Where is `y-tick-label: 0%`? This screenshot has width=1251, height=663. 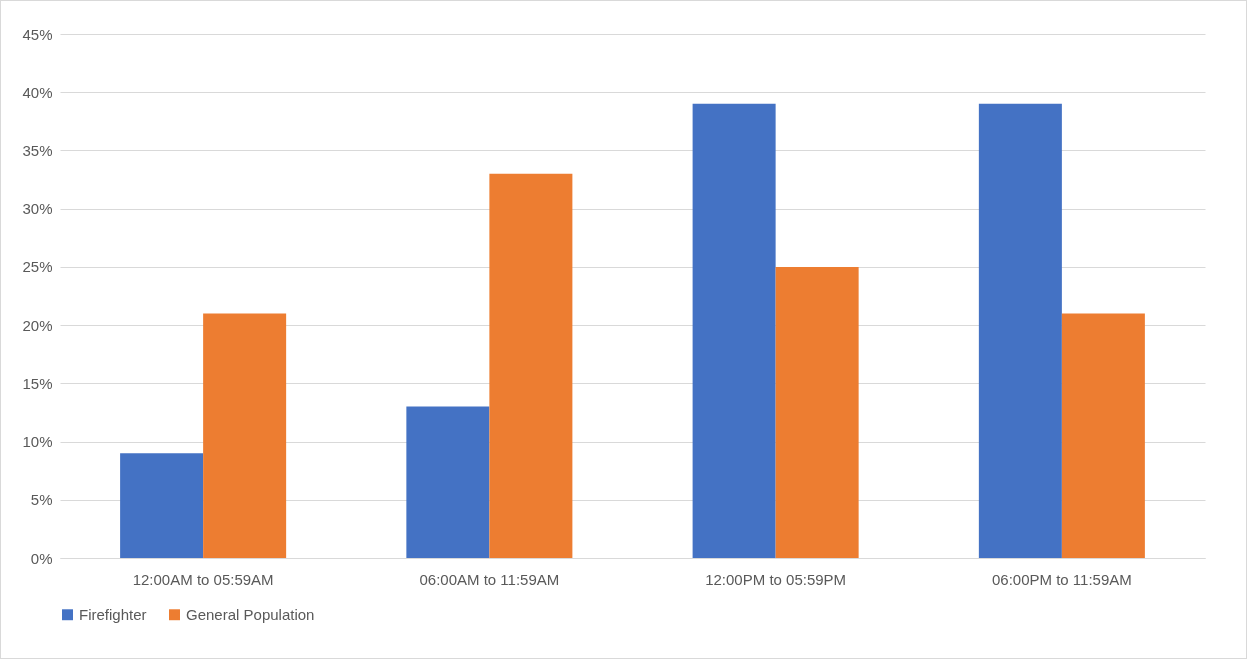
y-tick-label: 0% is located at coordinates (41, 558).